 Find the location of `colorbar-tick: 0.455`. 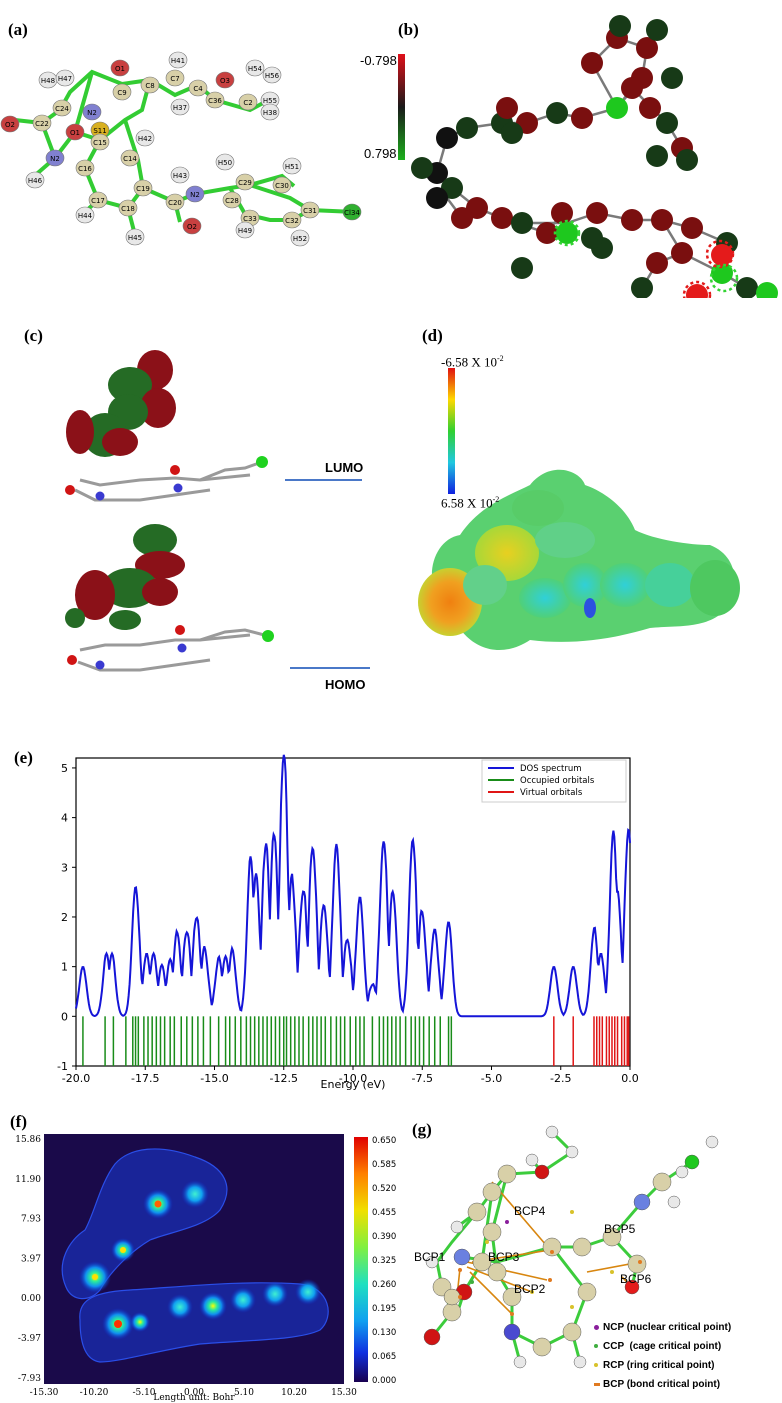

colorbar-tick: 0.455 is located at coordinates (384, 1213).